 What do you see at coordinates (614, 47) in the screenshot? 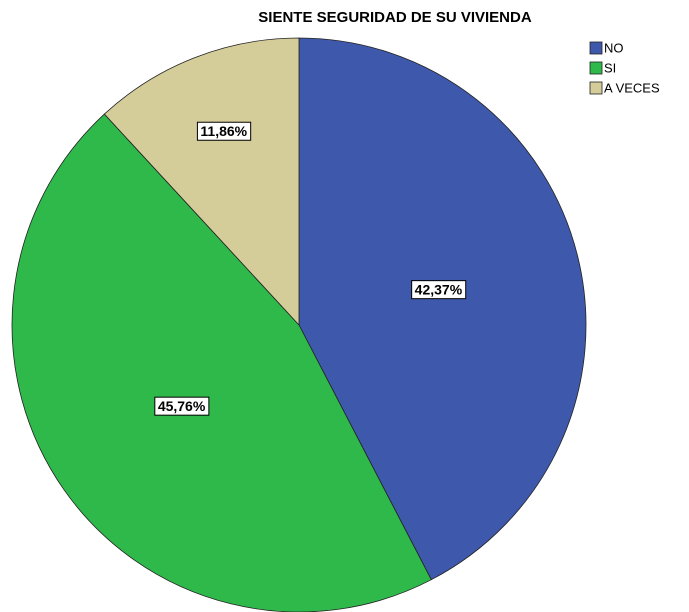
I see `legend-label: NO` at bounding box center [614, 47].